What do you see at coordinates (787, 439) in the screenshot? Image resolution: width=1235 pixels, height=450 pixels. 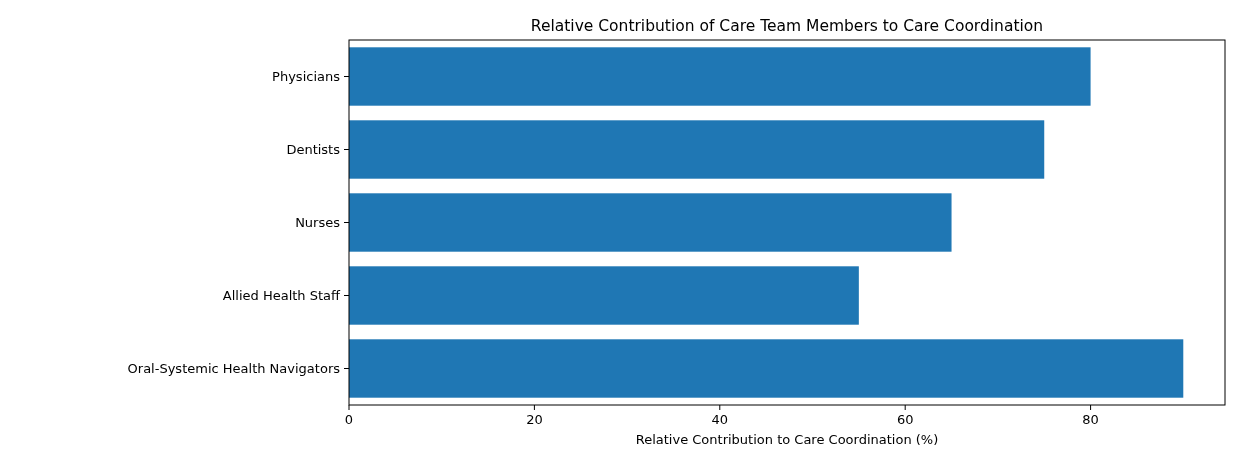 I see `x-axis-title: Relative Contribution to Care Coordination (%)` at bounding box center [787, 439].